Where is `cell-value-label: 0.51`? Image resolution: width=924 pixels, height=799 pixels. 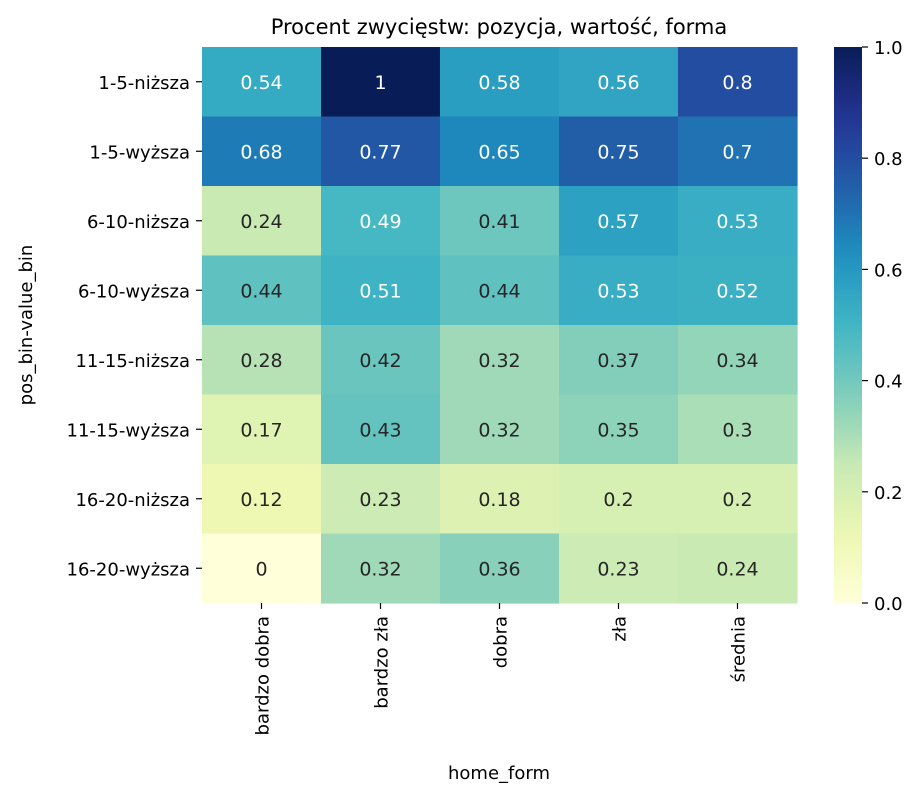 cell-value-label: 0.51 is located at coordinates (380, 291).